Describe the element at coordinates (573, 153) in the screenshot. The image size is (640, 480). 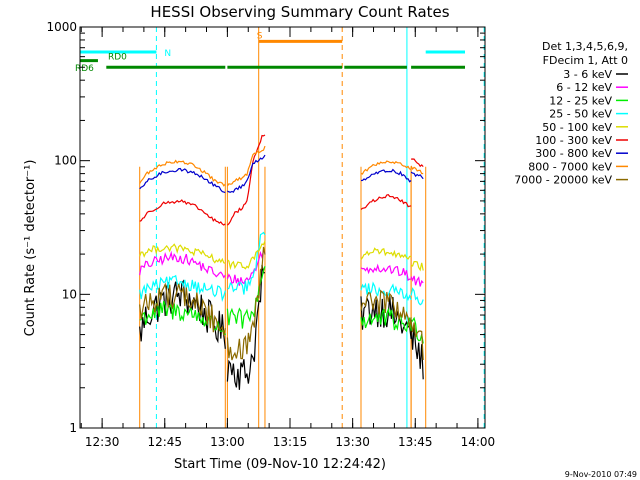
I see `legend-entry-label: 300 - 800 keV` at that location.